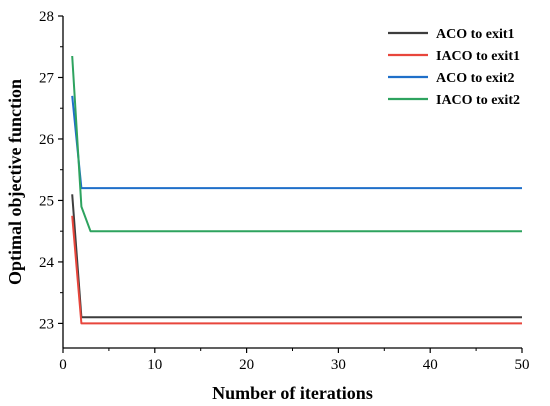  What do you see at coordinates (522, 365) in the screenshot?
I see `x-tick-label: 50` at bounding box center [522, 365].